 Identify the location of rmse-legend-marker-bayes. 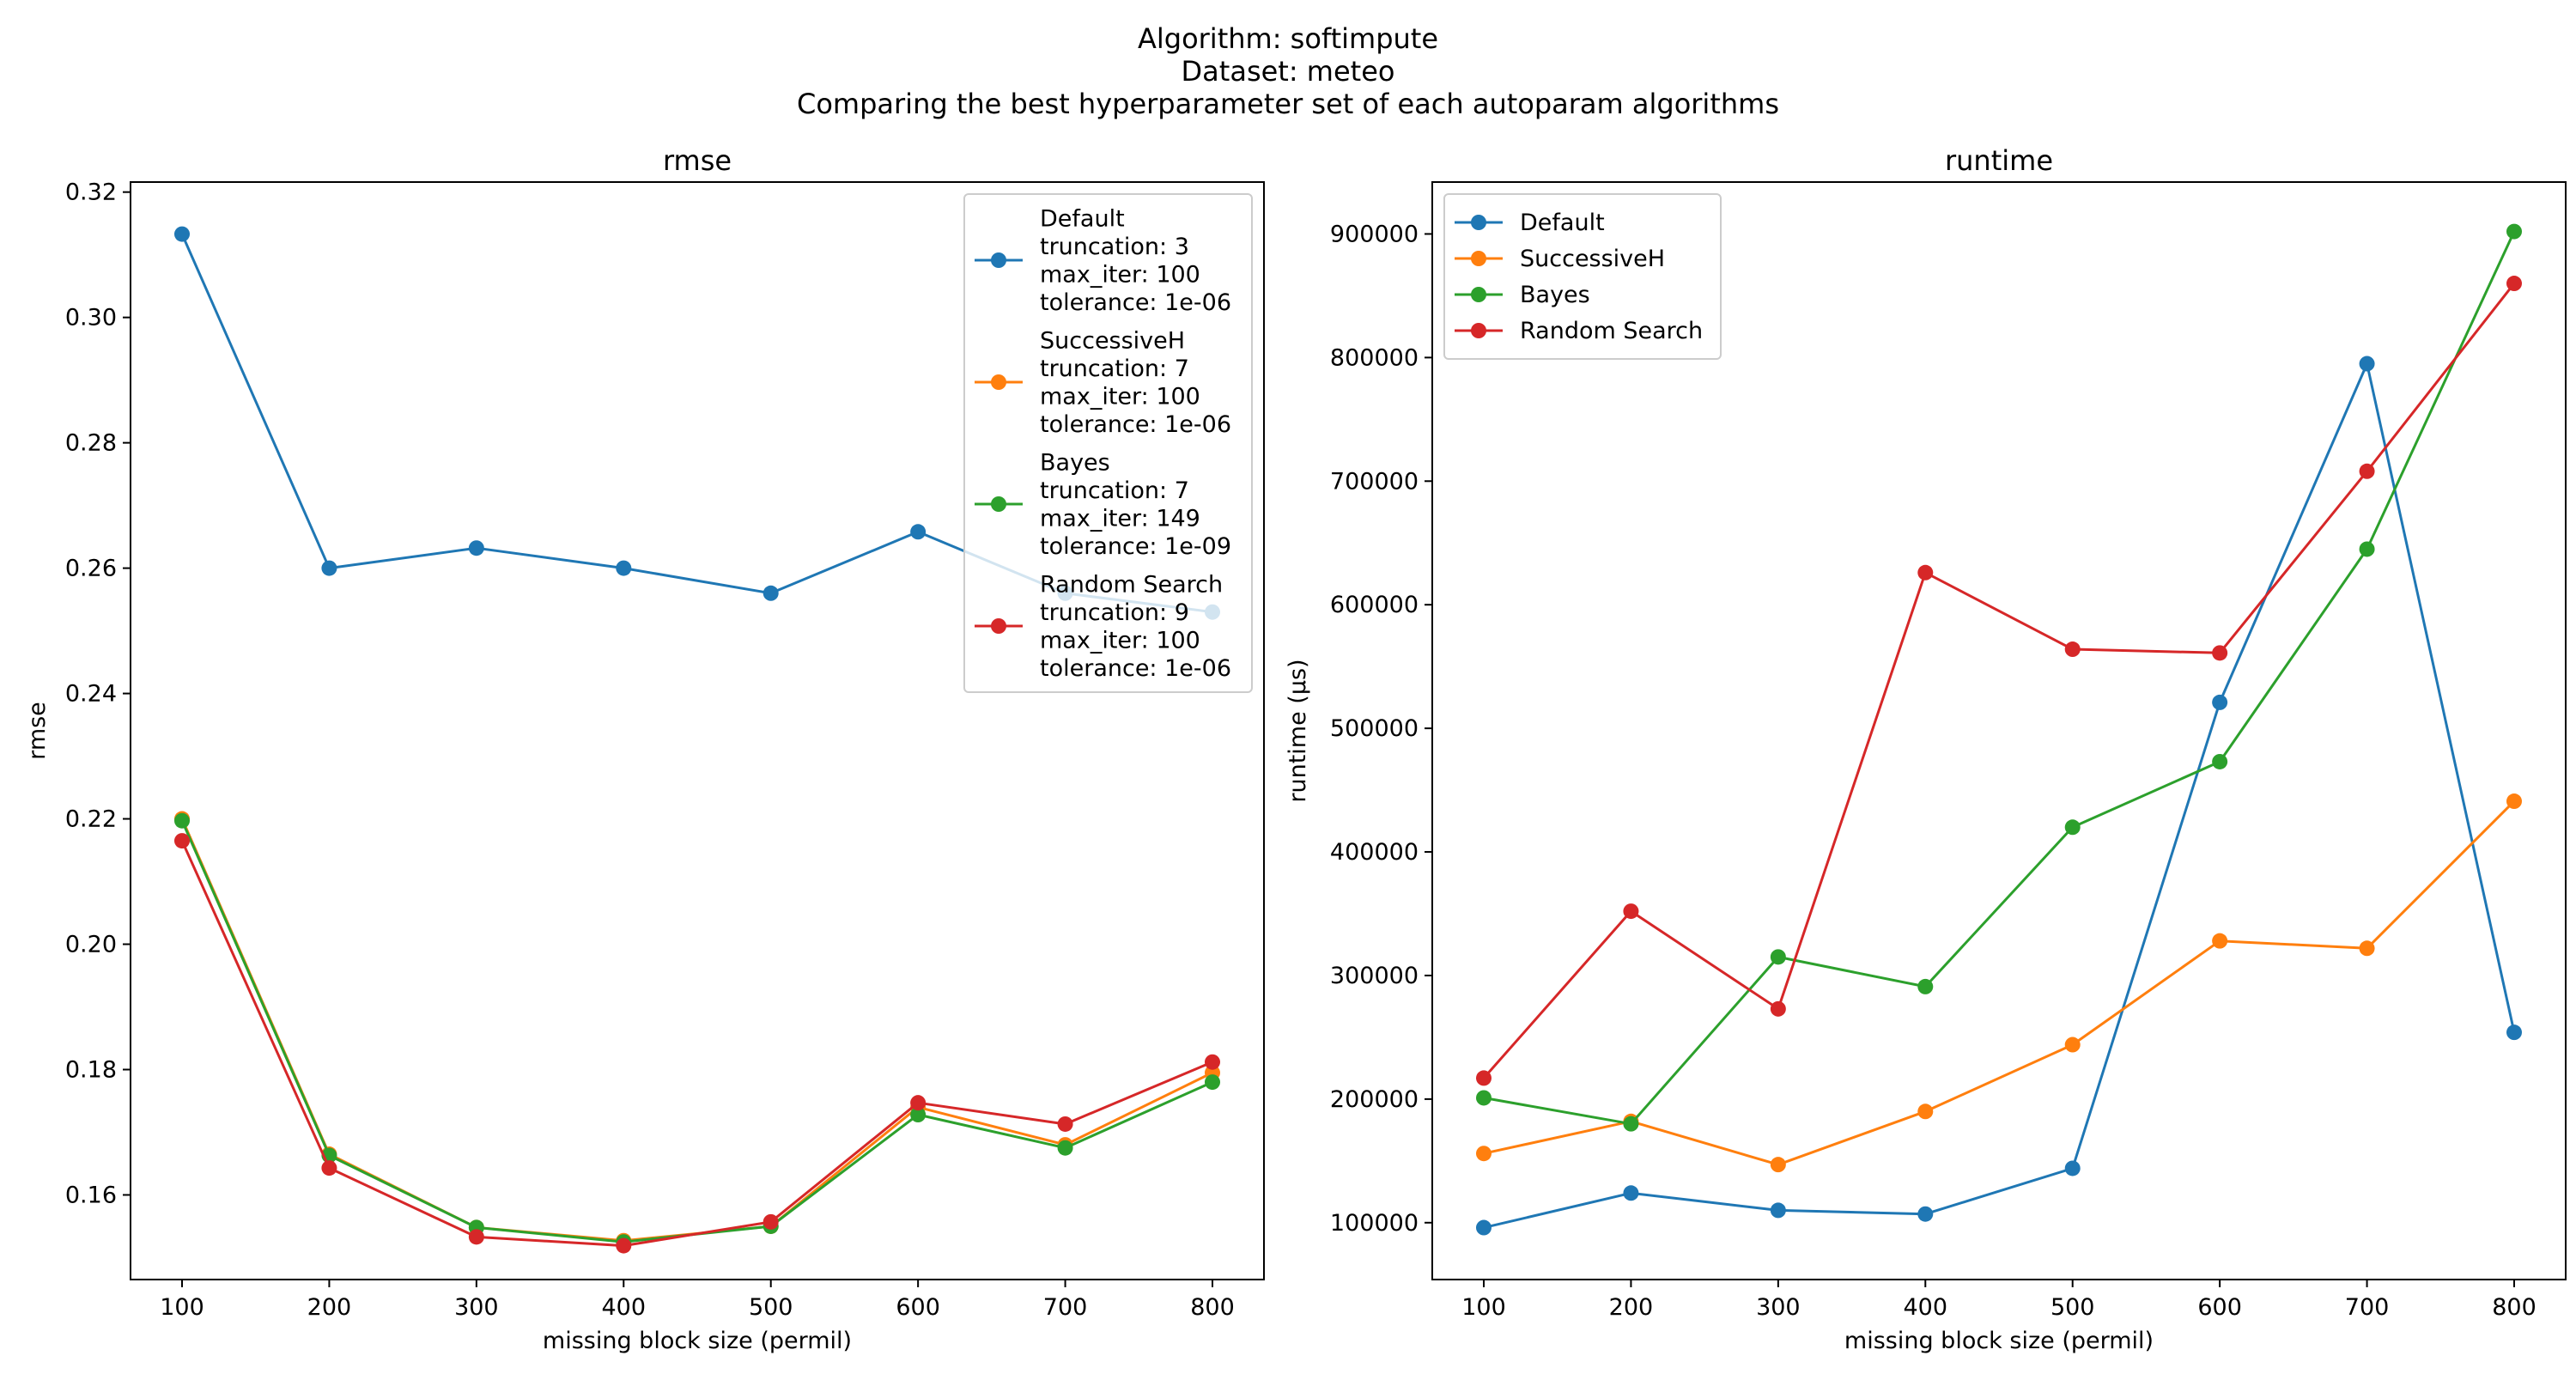
(998, 504).